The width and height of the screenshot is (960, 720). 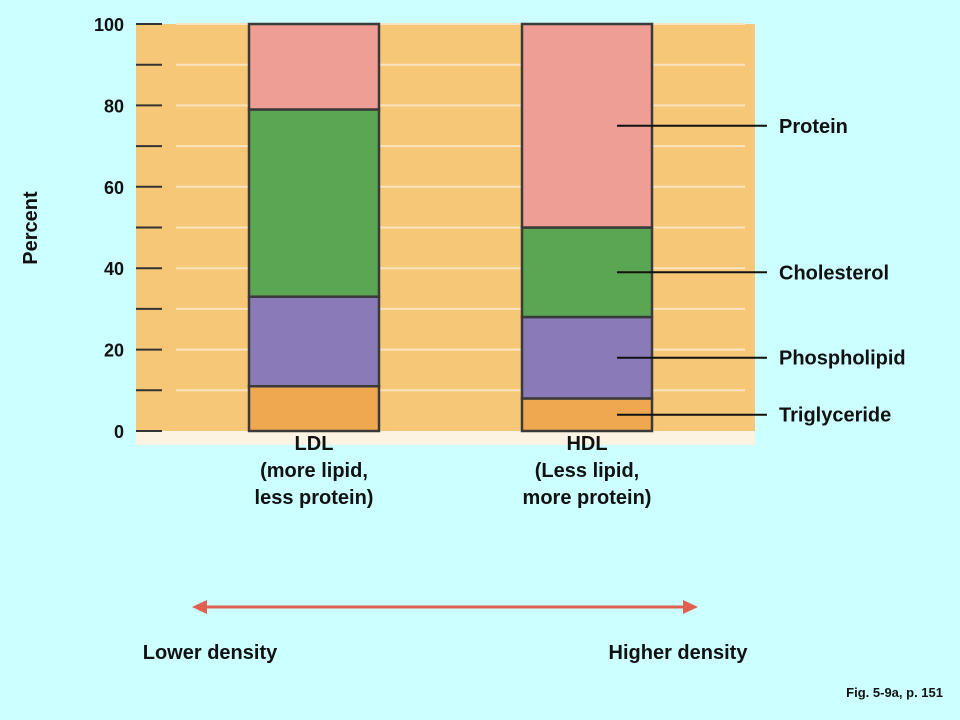 What do you see at coordinates (314, 66) in the screenshot?
I see `bar-segment-ldl-protein` at bounding box center [314, 66].